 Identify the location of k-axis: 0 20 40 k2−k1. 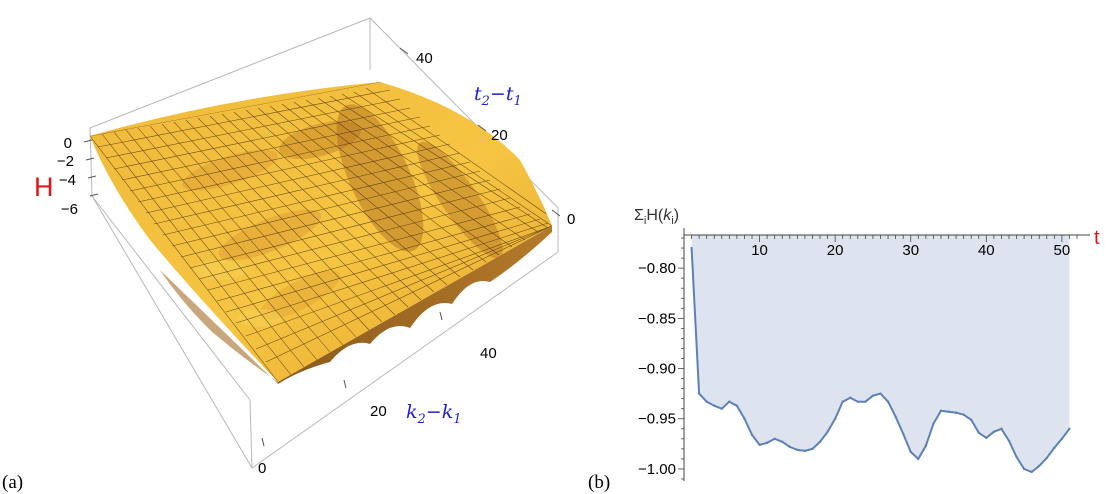
(377, 394).